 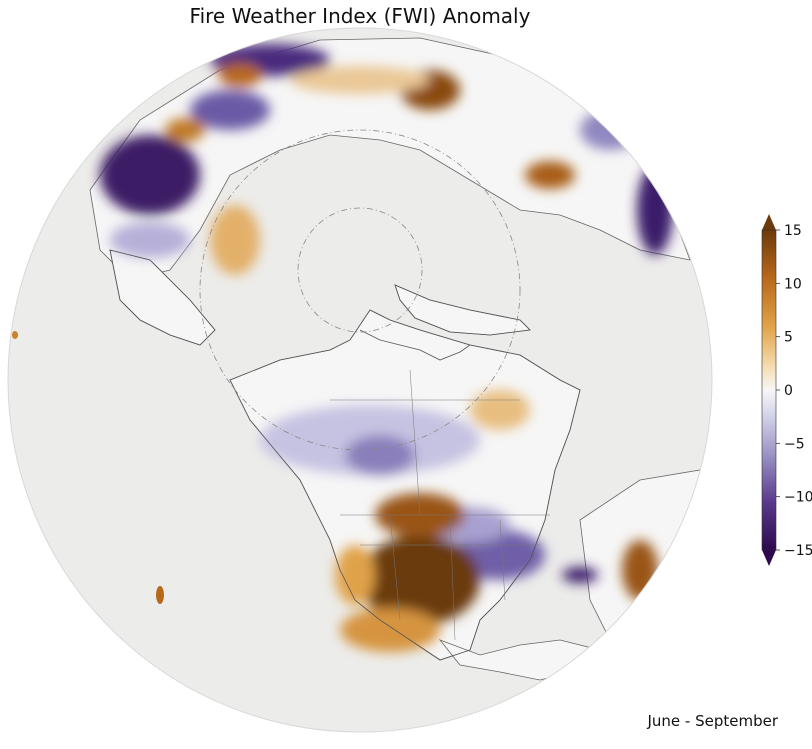 I want to click on colorbar-tick-label: −10, so click(x=798, y=498).